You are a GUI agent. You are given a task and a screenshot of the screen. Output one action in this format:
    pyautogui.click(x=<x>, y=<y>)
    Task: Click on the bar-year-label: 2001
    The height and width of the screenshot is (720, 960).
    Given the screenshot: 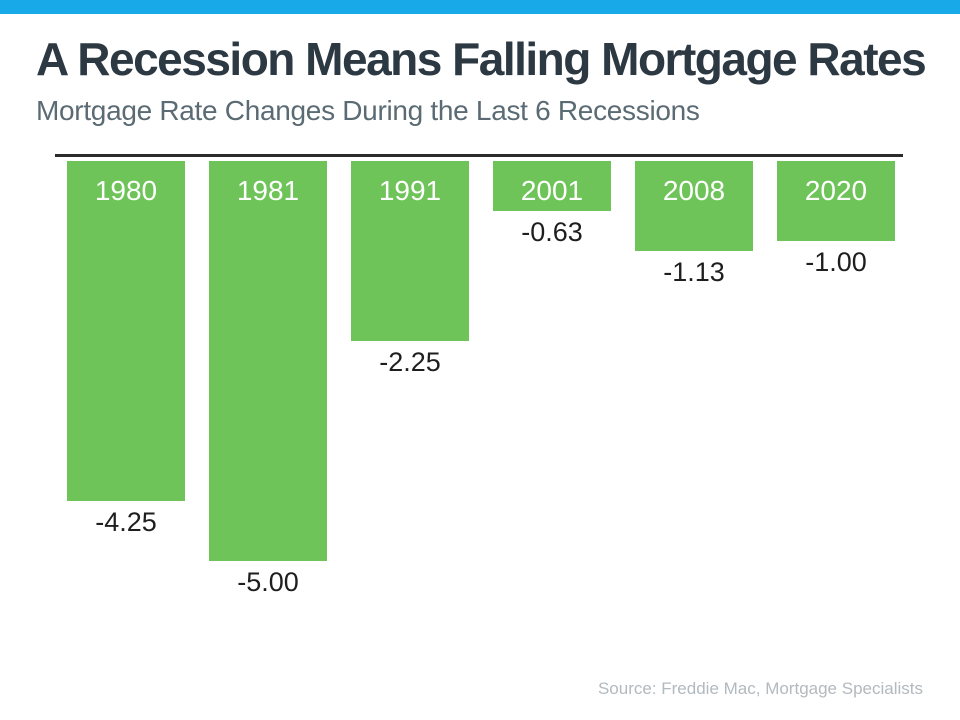 What is the action you would take?
    pyautogui.click(x=552, y=190)
    